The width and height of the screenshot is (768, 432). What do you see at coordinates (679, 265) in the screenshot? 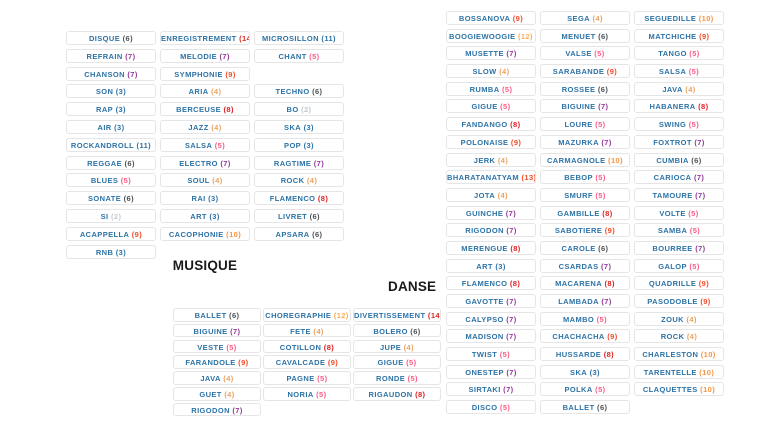
I see `word-chip: GALOP (5)` at bounding box center [679, 265].